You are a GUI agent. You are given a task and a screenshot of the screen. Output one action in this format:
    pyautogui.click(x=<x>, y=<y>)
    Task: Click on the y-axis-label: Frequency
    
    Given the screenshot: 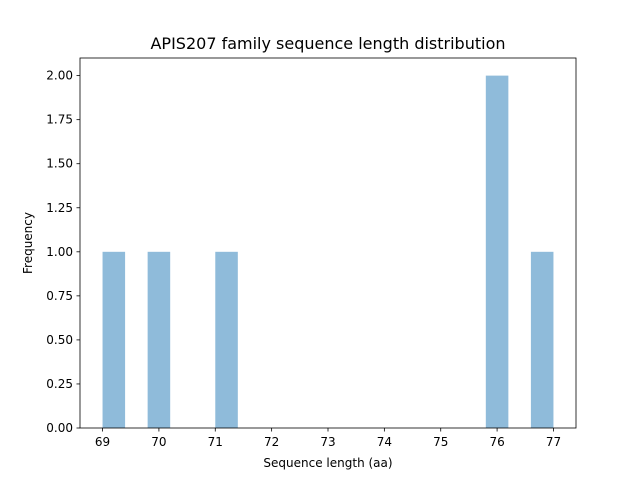 What is the action you would take?
    pyautogui.click(x=28, y=243)
    